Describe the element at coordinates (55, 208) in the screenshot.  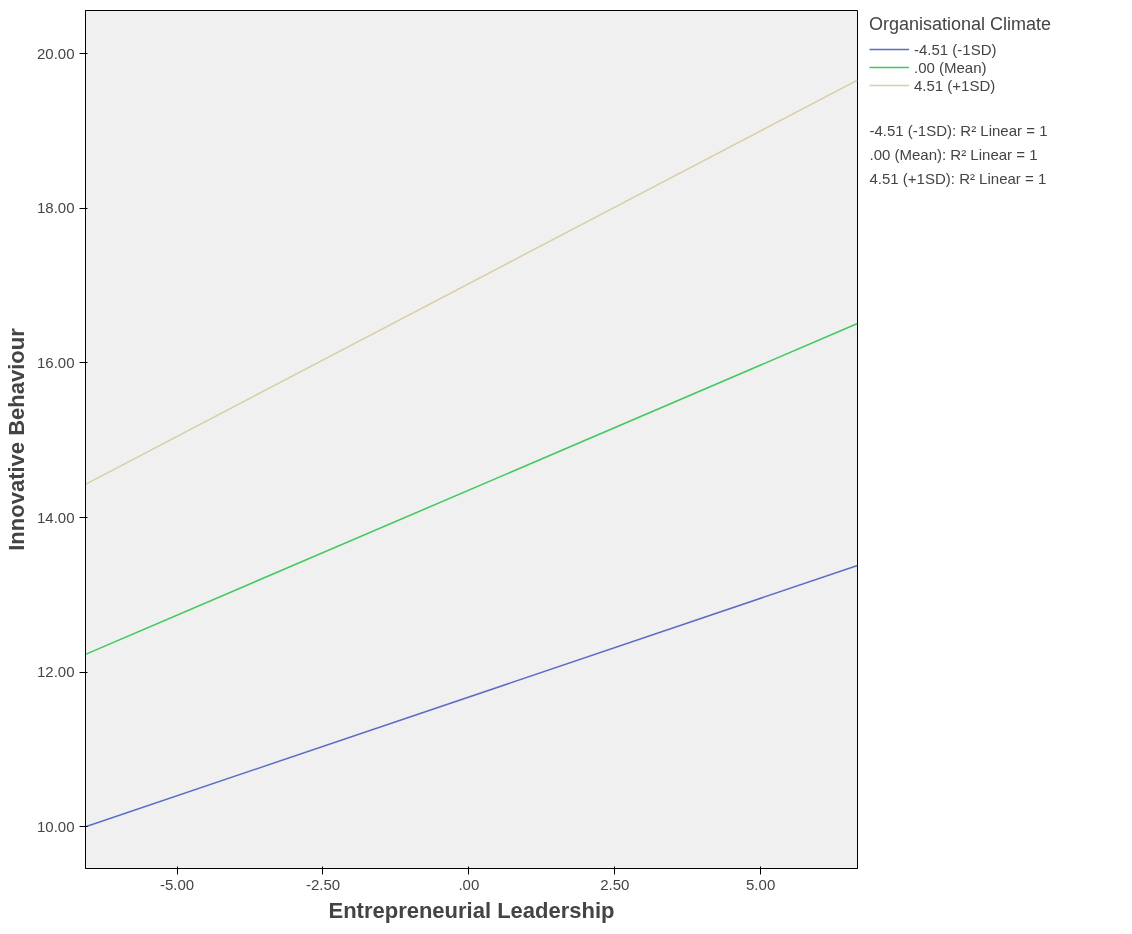
I see `y-tick-label: 18.00` at that location.